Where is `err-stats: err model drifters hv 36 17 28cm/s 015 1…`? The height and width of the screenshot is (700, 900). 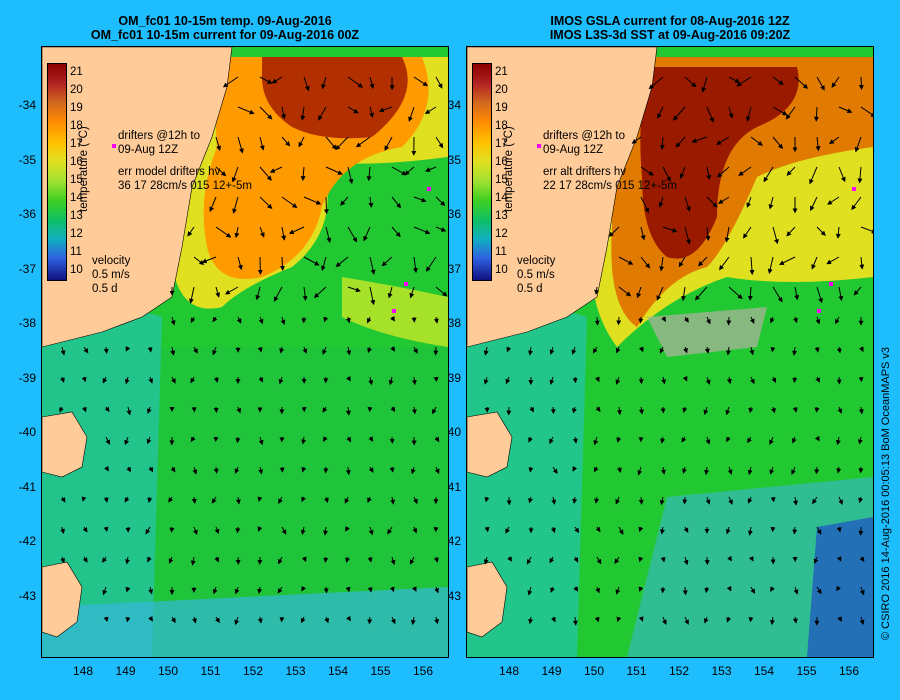
err-stats: err model drifters hv 36 17 28cm/s 015 1… is located at coordinates (185, 179).